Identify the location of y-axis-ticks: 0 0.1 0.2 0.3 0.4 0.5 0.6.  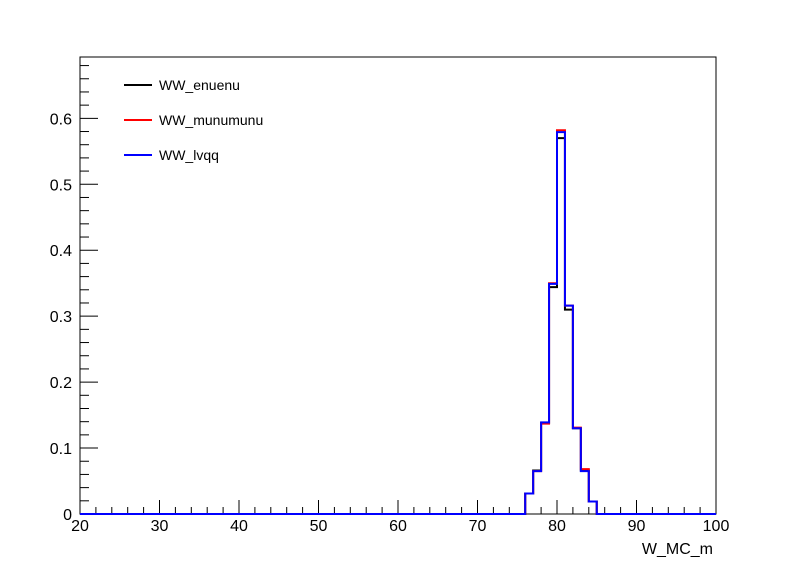
(74, 294).